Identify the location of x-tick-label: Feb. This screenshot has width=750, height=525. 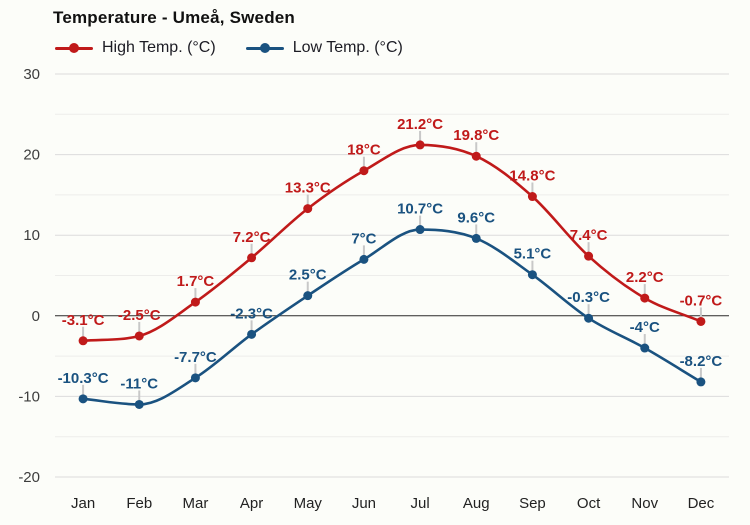
(139, 503).